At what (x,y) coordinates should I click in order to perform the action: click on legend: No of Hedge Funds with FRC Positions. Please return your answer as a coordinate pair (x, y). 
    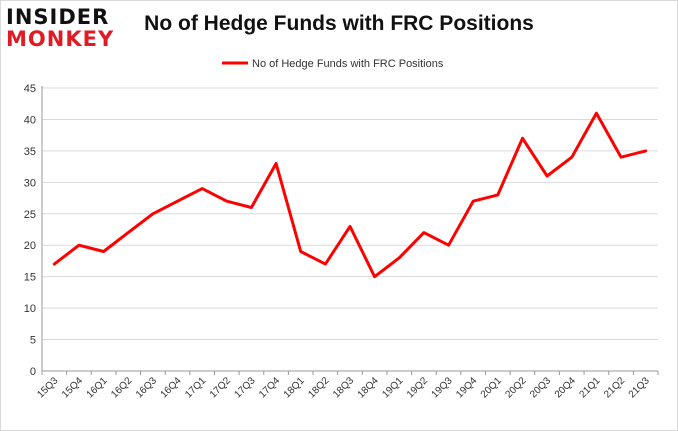
    Looking at the image, I should click on (333, 64).